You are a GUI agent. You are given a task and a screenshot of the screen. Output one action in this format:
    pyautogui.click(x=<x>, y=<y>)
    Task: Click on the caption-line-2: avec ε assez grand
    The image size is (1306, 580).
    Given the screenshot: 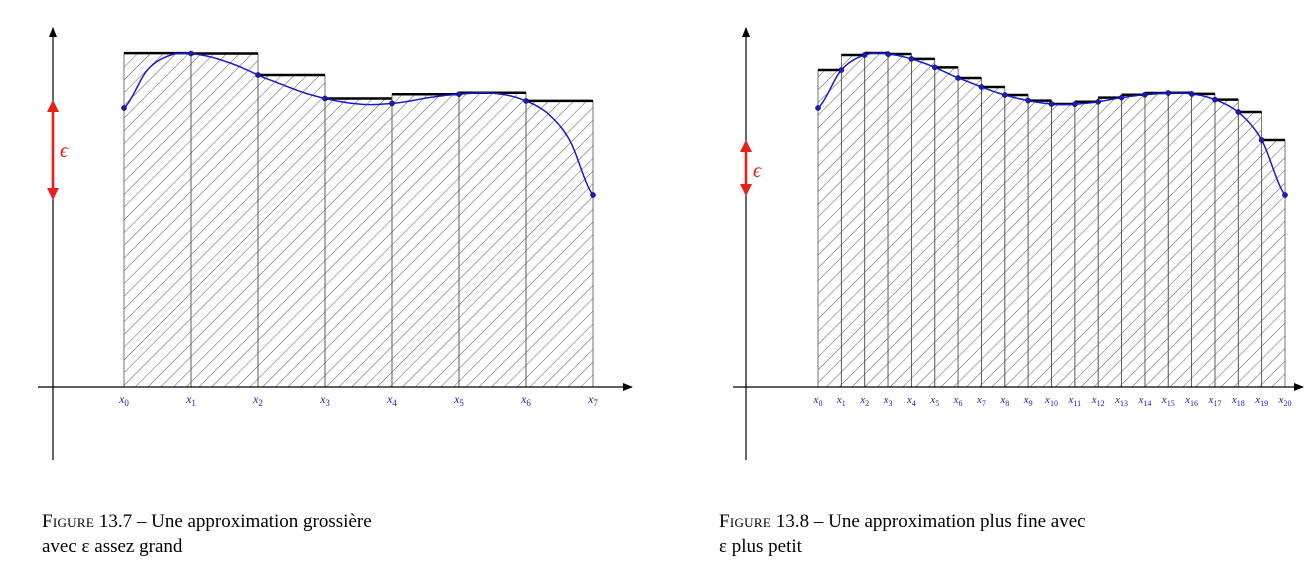 What is the action you would take?
    pyautogui.click(x=112, y=546)
    